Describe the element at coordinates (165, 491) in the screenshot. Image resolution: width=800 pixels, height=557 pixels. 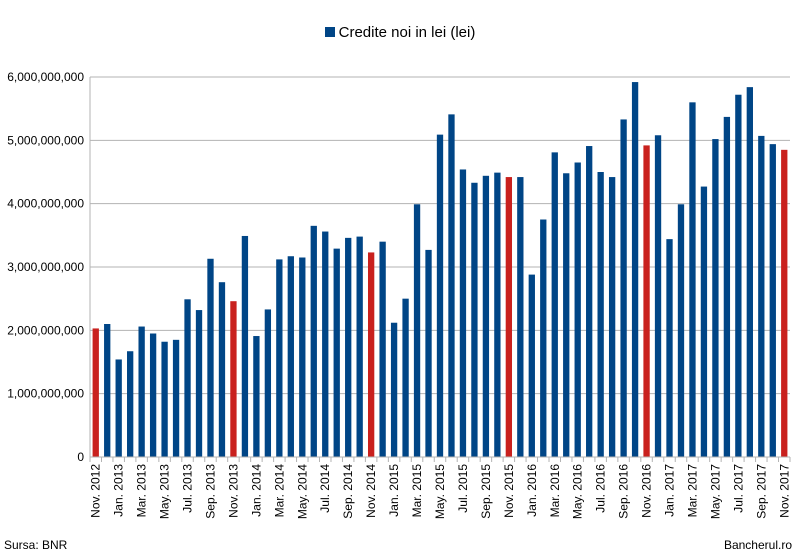
I see `x-tick-label: May. 2013` at that location.